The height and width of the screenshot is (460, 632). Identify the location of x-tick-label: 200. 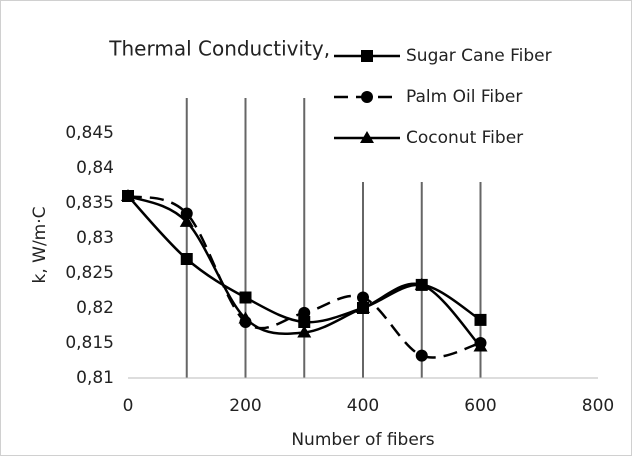
(245, 406).